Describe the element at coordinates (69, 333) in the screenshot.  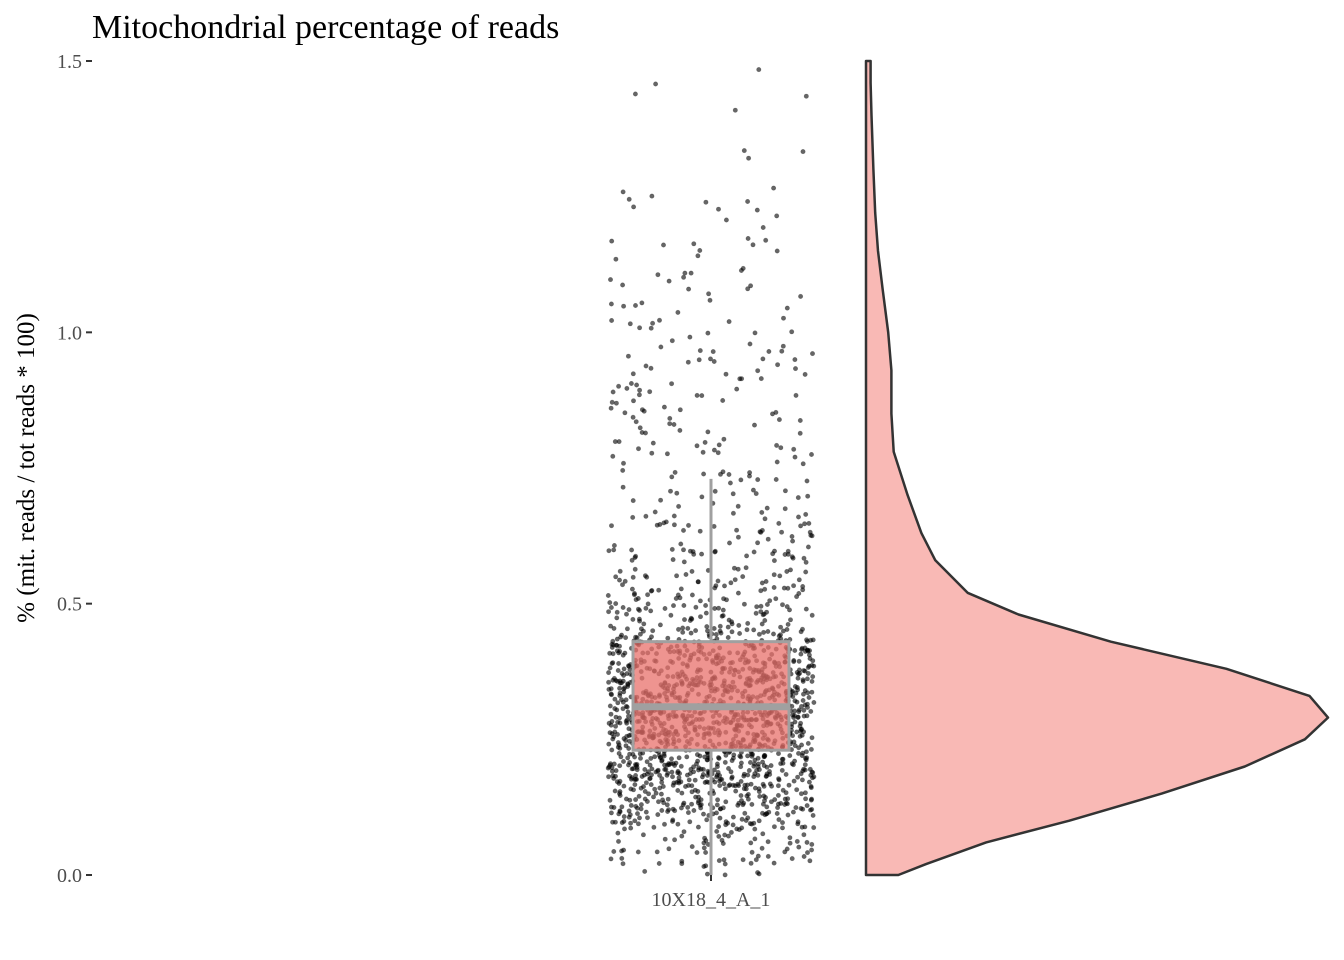
I see `y-tick-label: 1.0` at that location.